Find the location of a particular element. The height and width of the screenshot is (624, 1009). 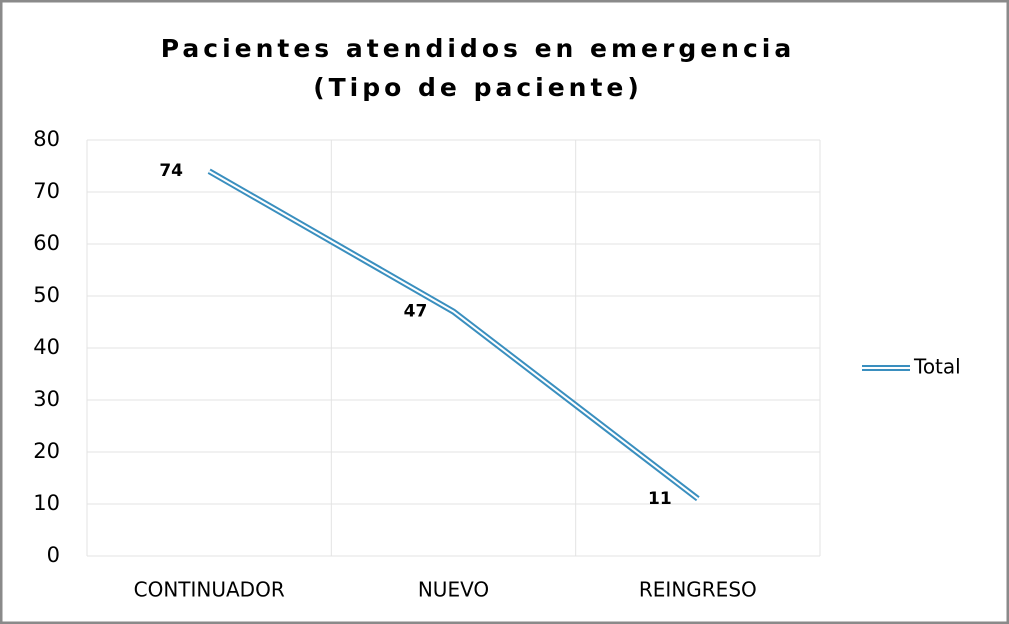

x-tick-label: NUEVO is located at coordinates (453, 590).